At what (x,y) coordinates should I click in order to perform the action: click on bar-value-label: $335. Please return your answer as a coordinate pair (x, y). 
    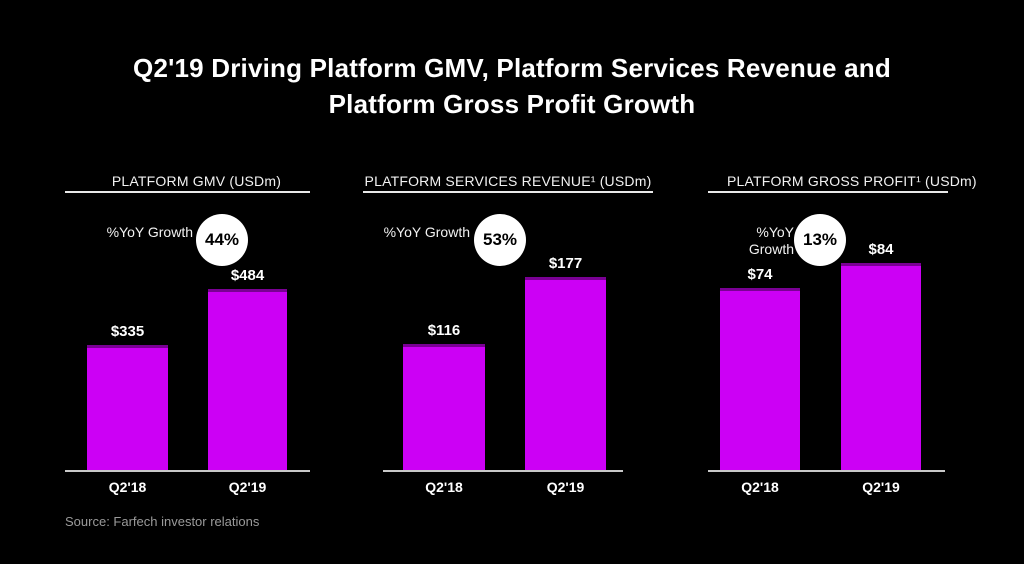
    Looking at the image, I should click on (127, 331).